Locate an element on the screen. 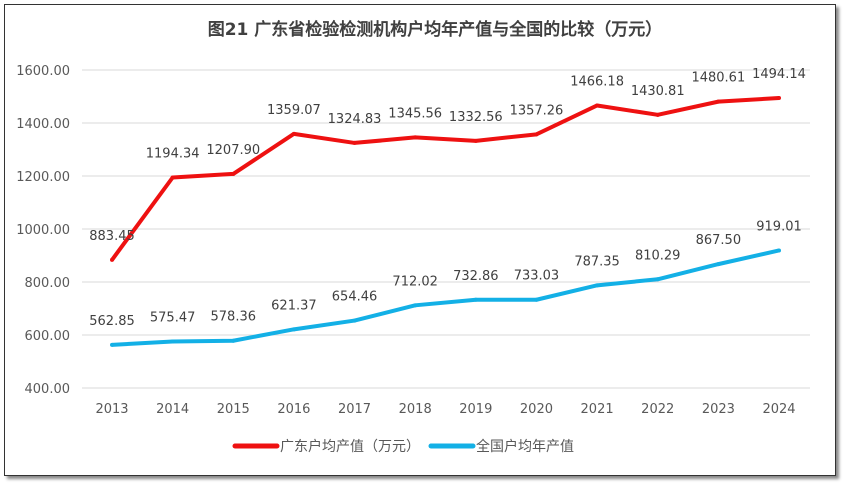  data-label: 1430.81 is located at coordinates (658, 91).